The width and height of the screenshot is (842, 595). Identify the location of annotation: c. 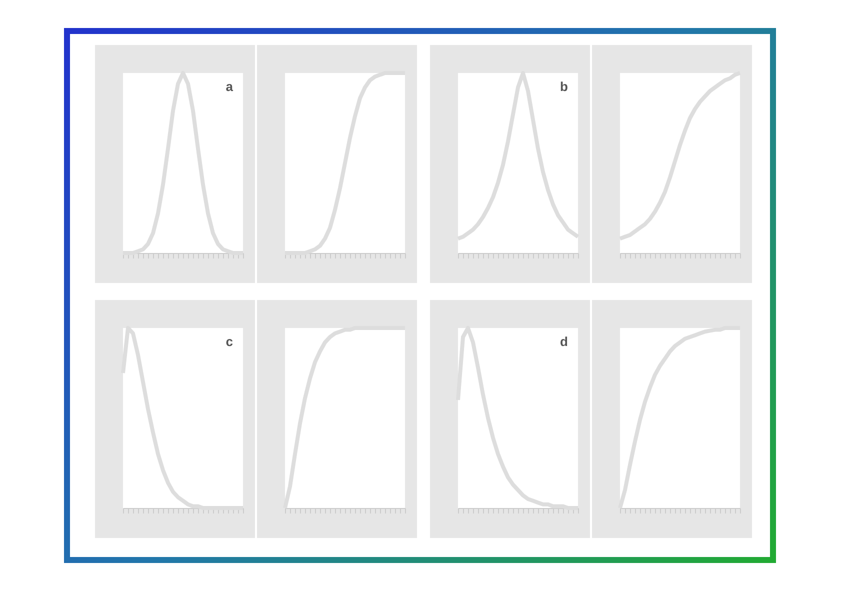
(229, 341).